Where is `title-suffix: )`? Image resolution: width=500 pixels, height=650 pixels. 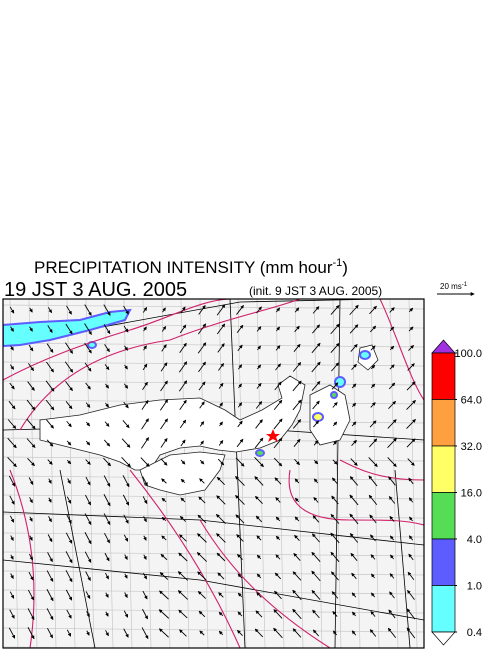 title-suffix: ) is located at coordinates (345, 267).